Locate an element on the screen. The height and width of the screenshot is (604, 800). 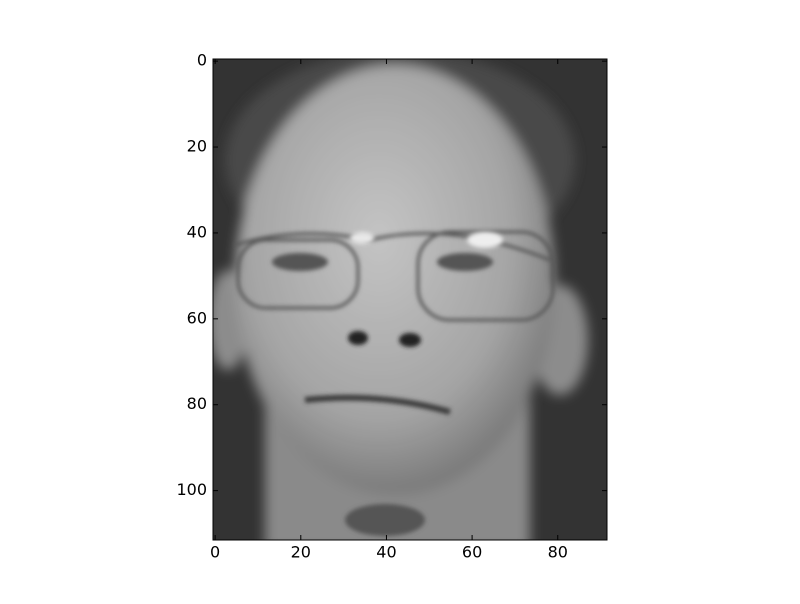
y-tick-label: 60 is located at coordinates (197, 317).